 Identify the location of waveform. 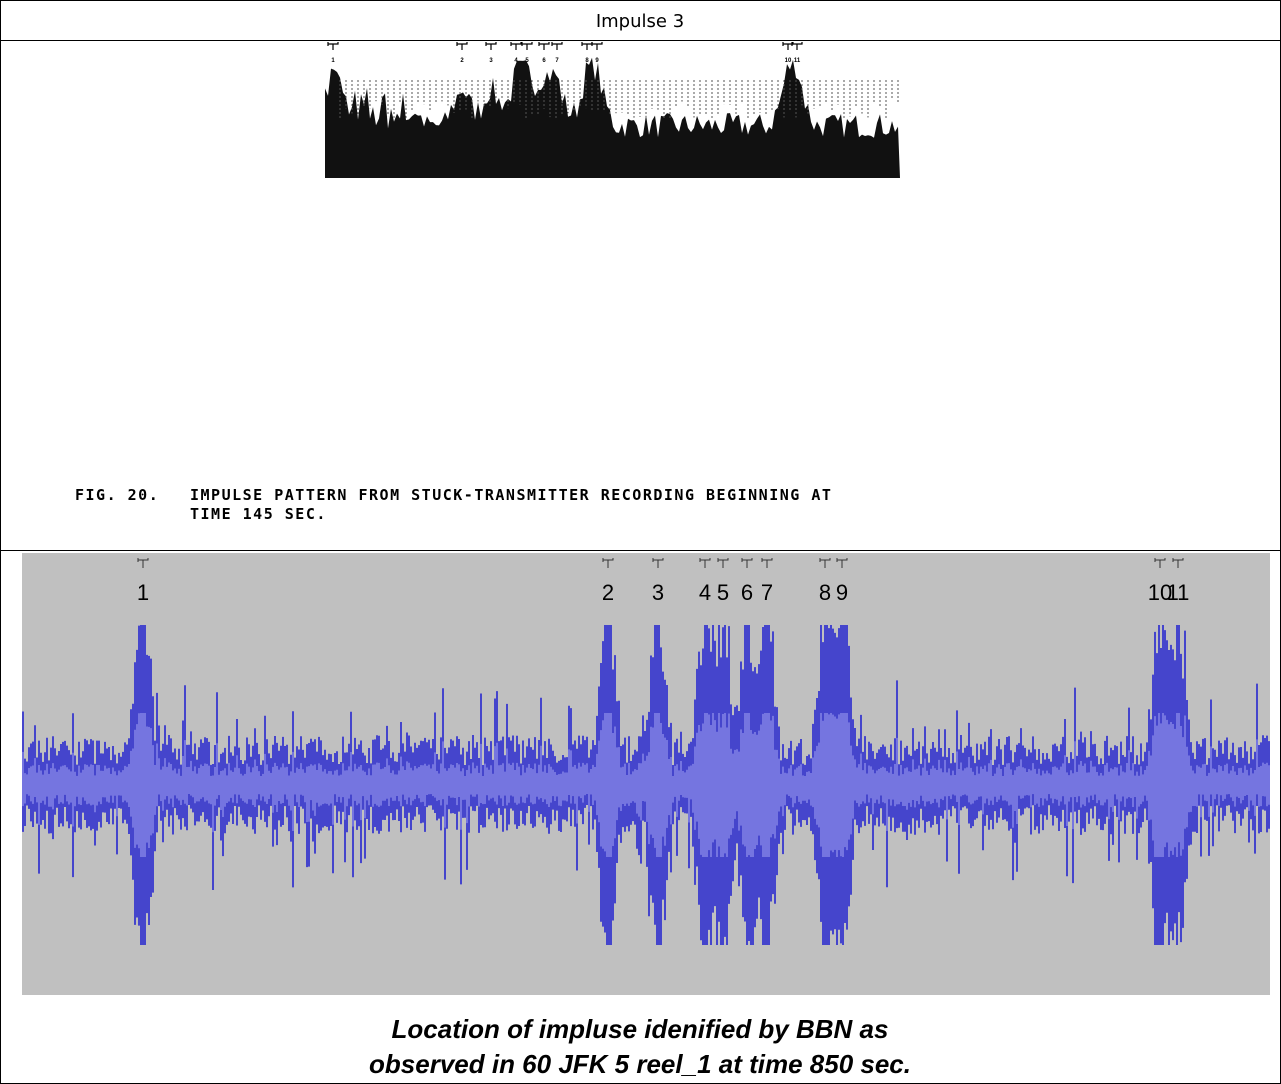
(612, 118).